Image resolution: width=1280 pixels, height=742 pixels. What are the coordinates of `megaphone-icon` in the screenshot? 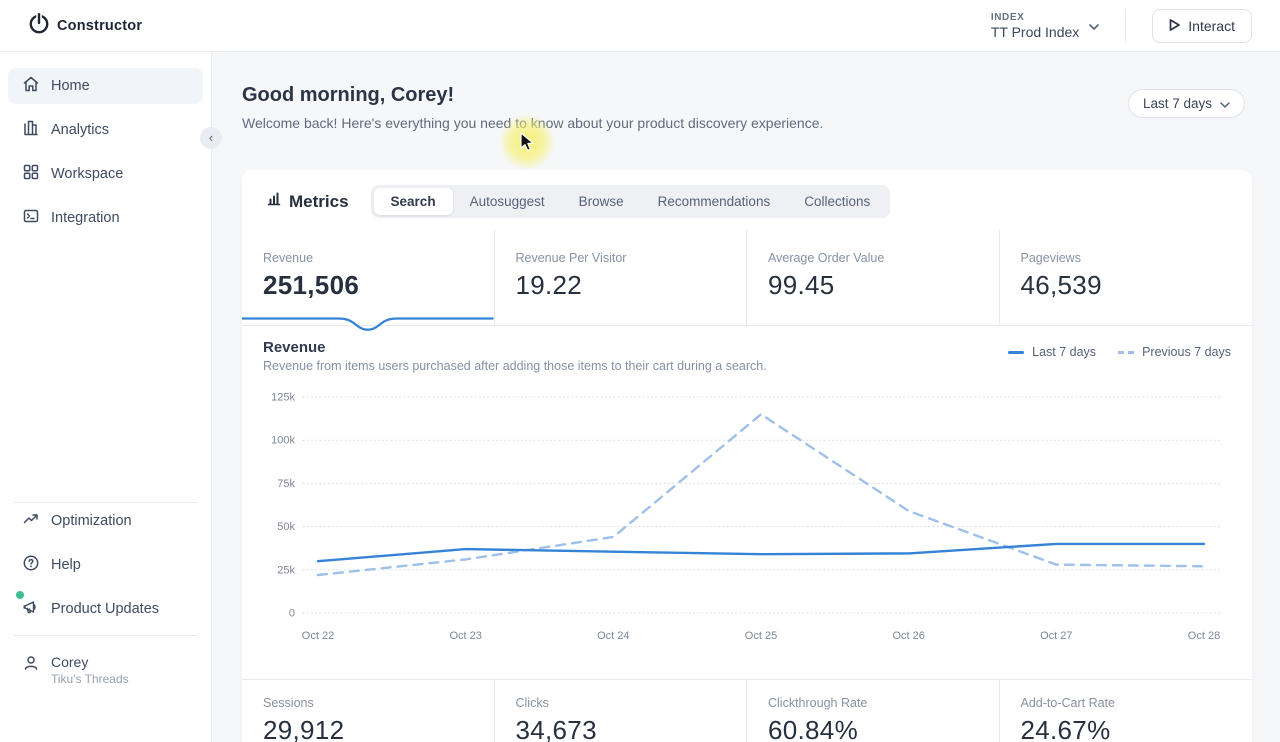 It's located at (31, 609).